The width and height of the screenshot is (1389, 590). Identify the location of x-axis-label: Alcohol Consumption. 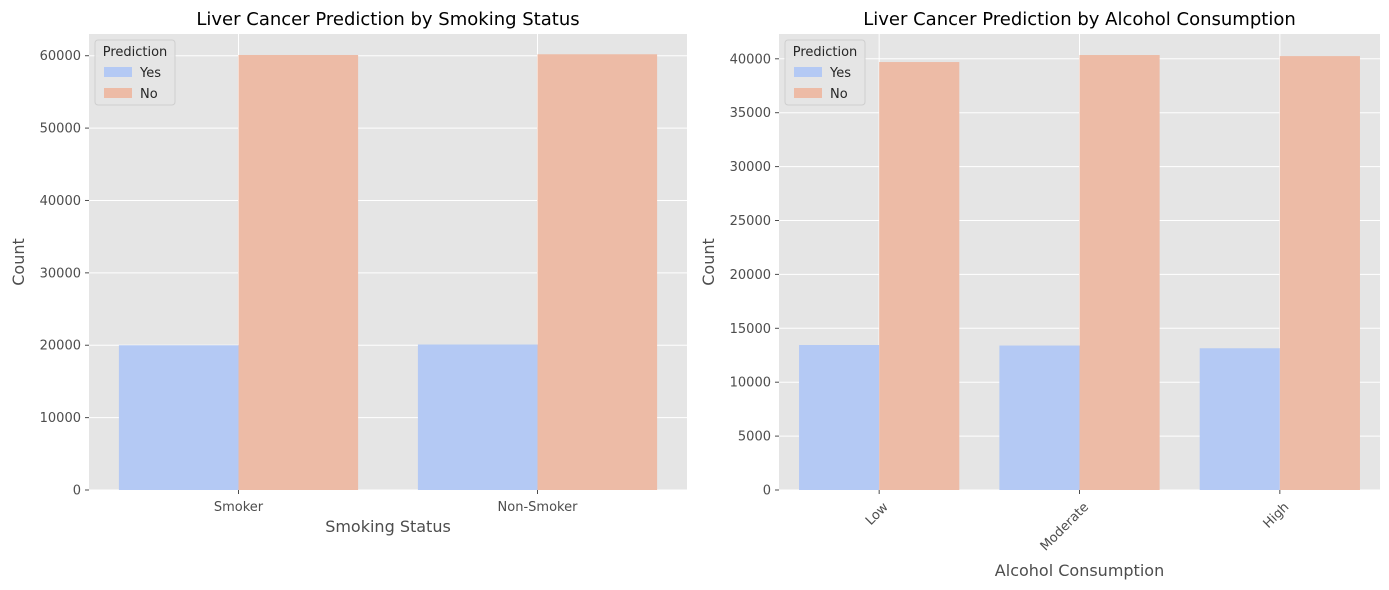
(1079, 570).